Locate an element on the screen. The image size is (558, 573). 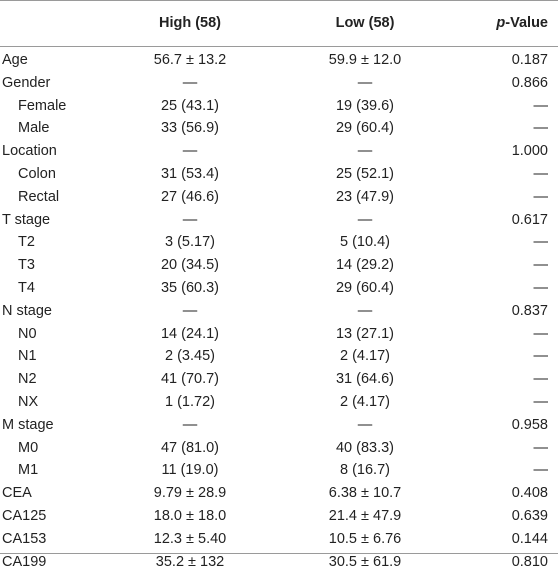
row-label: Age is located at coordinates (15, 60).